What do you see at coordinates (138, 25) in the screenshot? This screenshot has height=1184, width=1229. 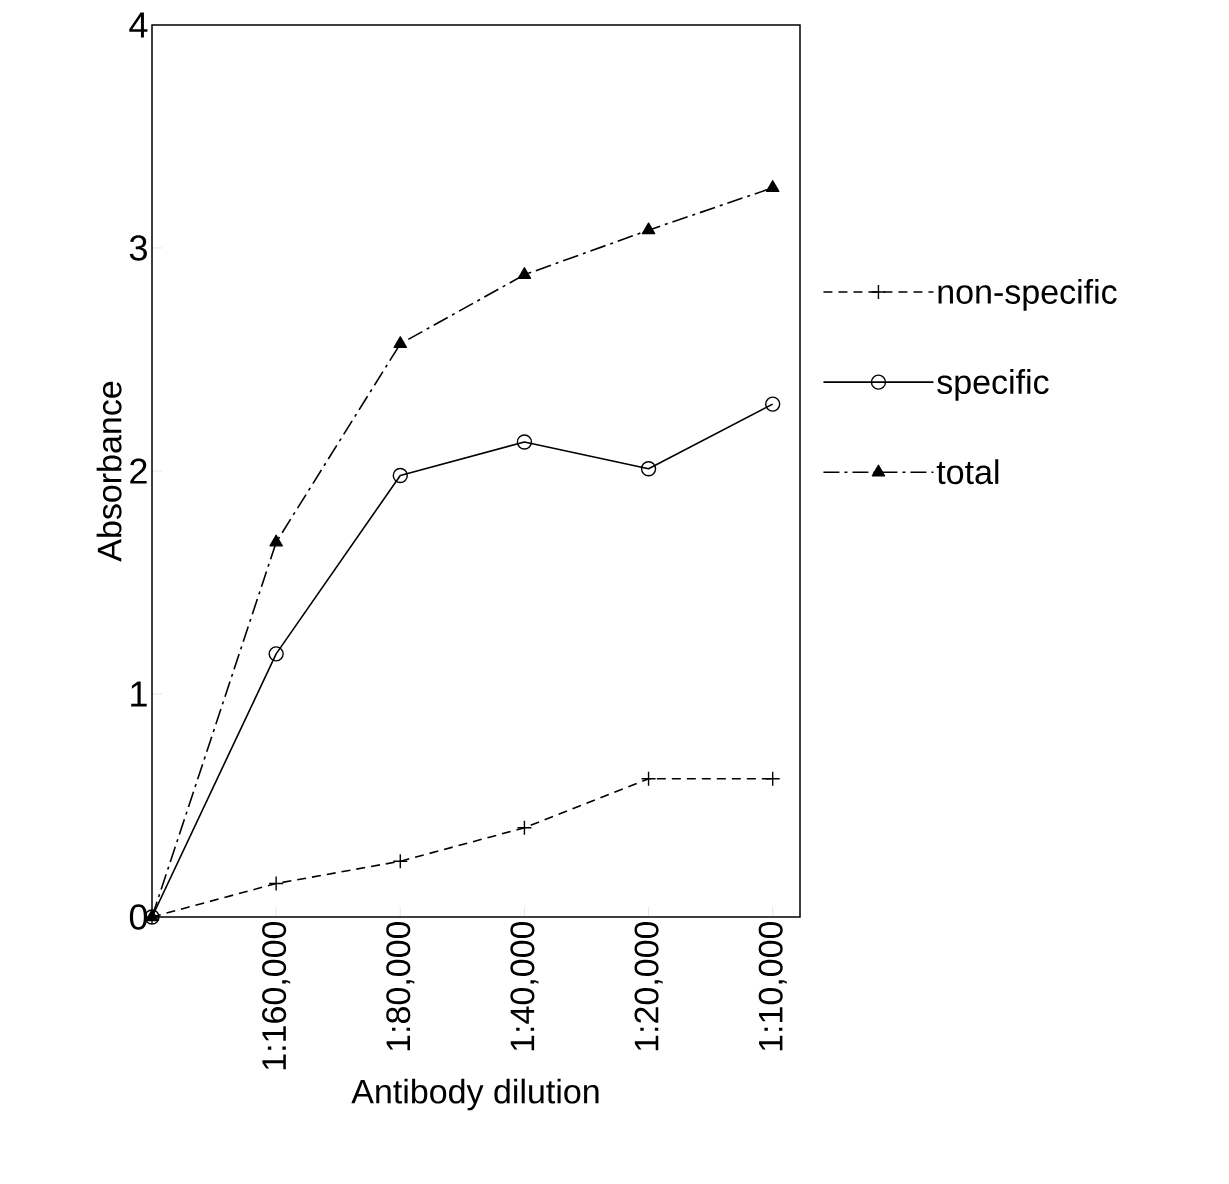 I see `y-tick-label: 4` at bounding box center [138, 25].